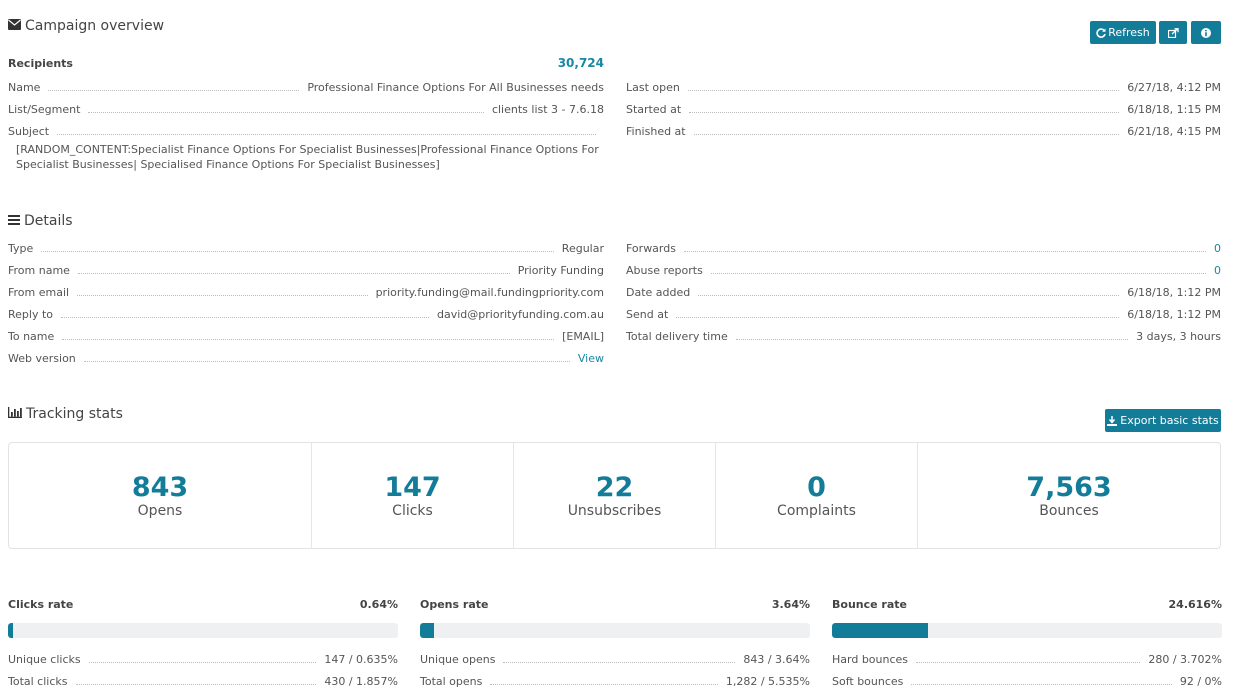  I want to click on details-row-forwards: Forwards 0, so click(923, 248).